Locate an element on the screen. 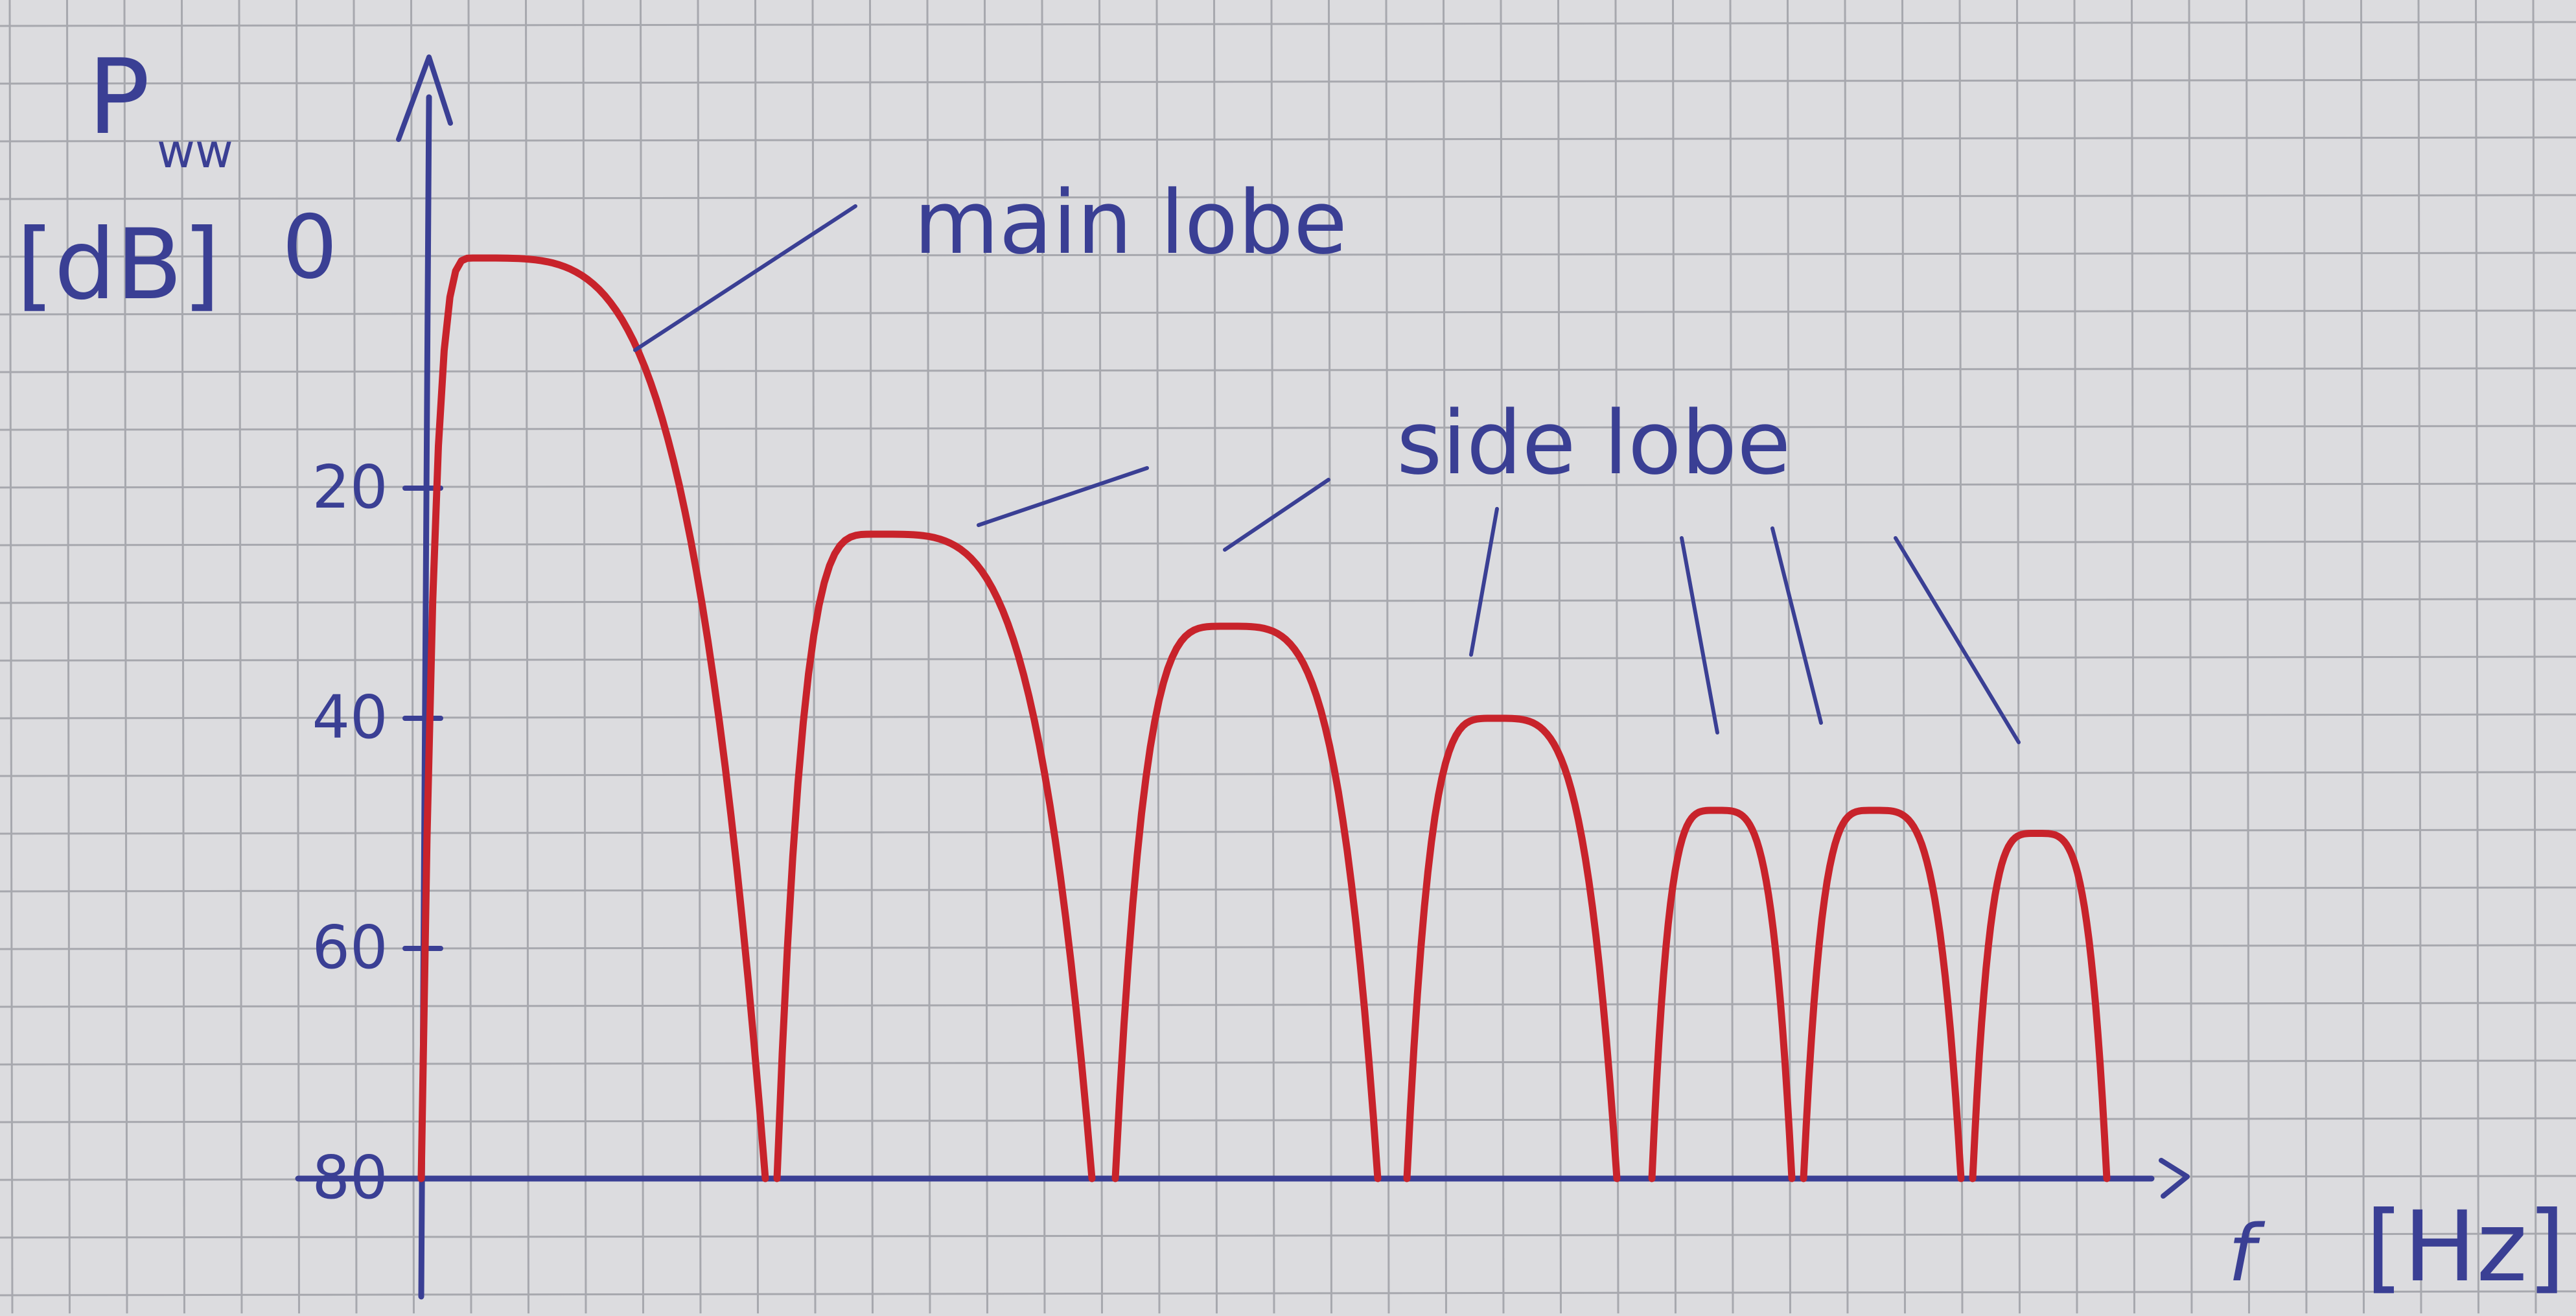 The height and width of the screenshot is (1316, 2576). y-tick-label: 60 is located at coordinates (350, 947).